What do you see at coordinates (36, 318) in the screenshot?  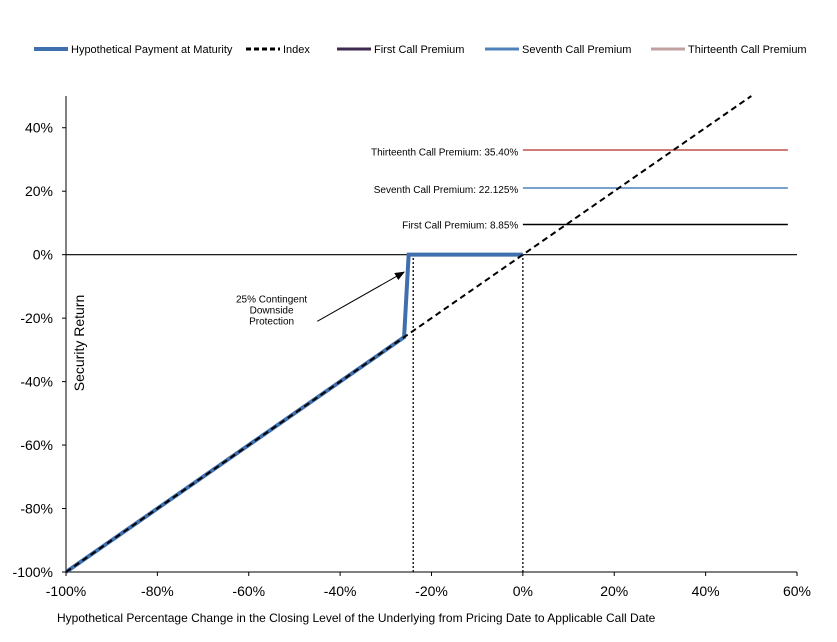 I see `y-tick-label: -20%` at bounding box center [36, 318].